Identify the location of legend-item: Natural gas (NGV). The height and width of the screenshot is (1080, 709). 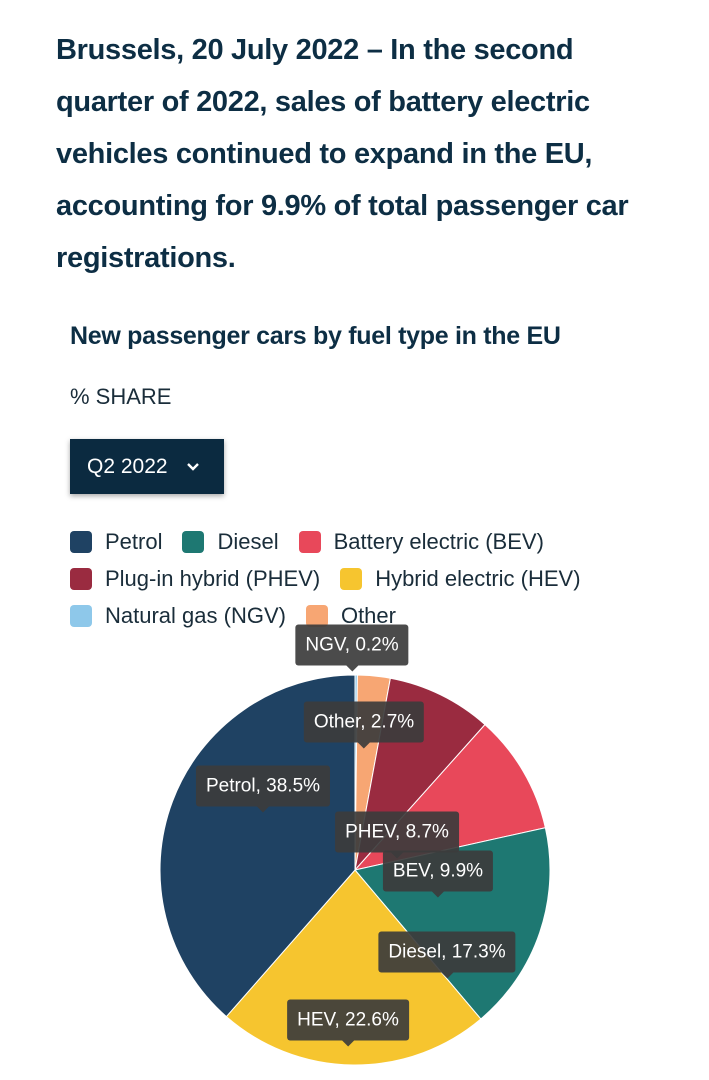
(178, 616).